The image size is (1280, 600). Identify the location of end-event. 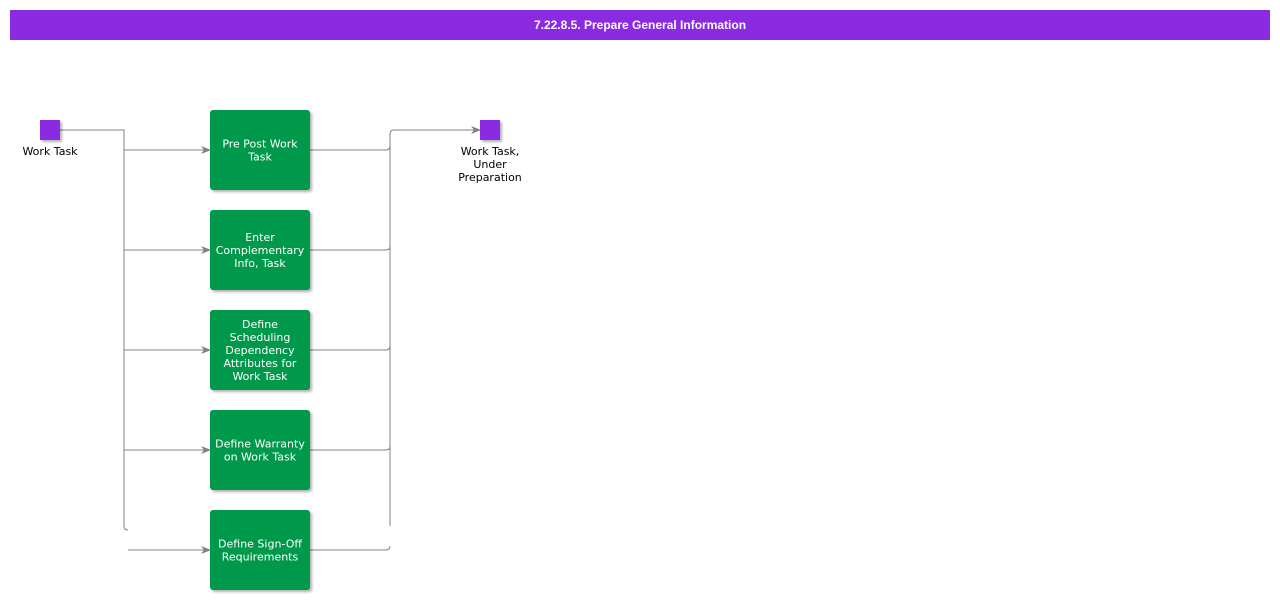
(490, 130).